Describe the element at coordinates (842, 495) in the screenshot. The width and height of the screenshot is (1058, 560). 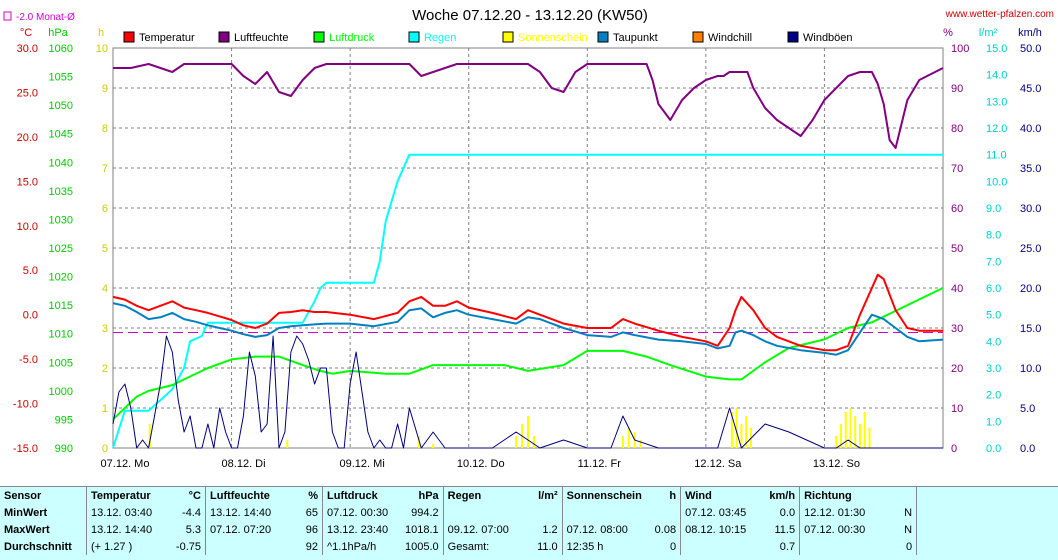
I see `dir-header: Richtung` at that location.